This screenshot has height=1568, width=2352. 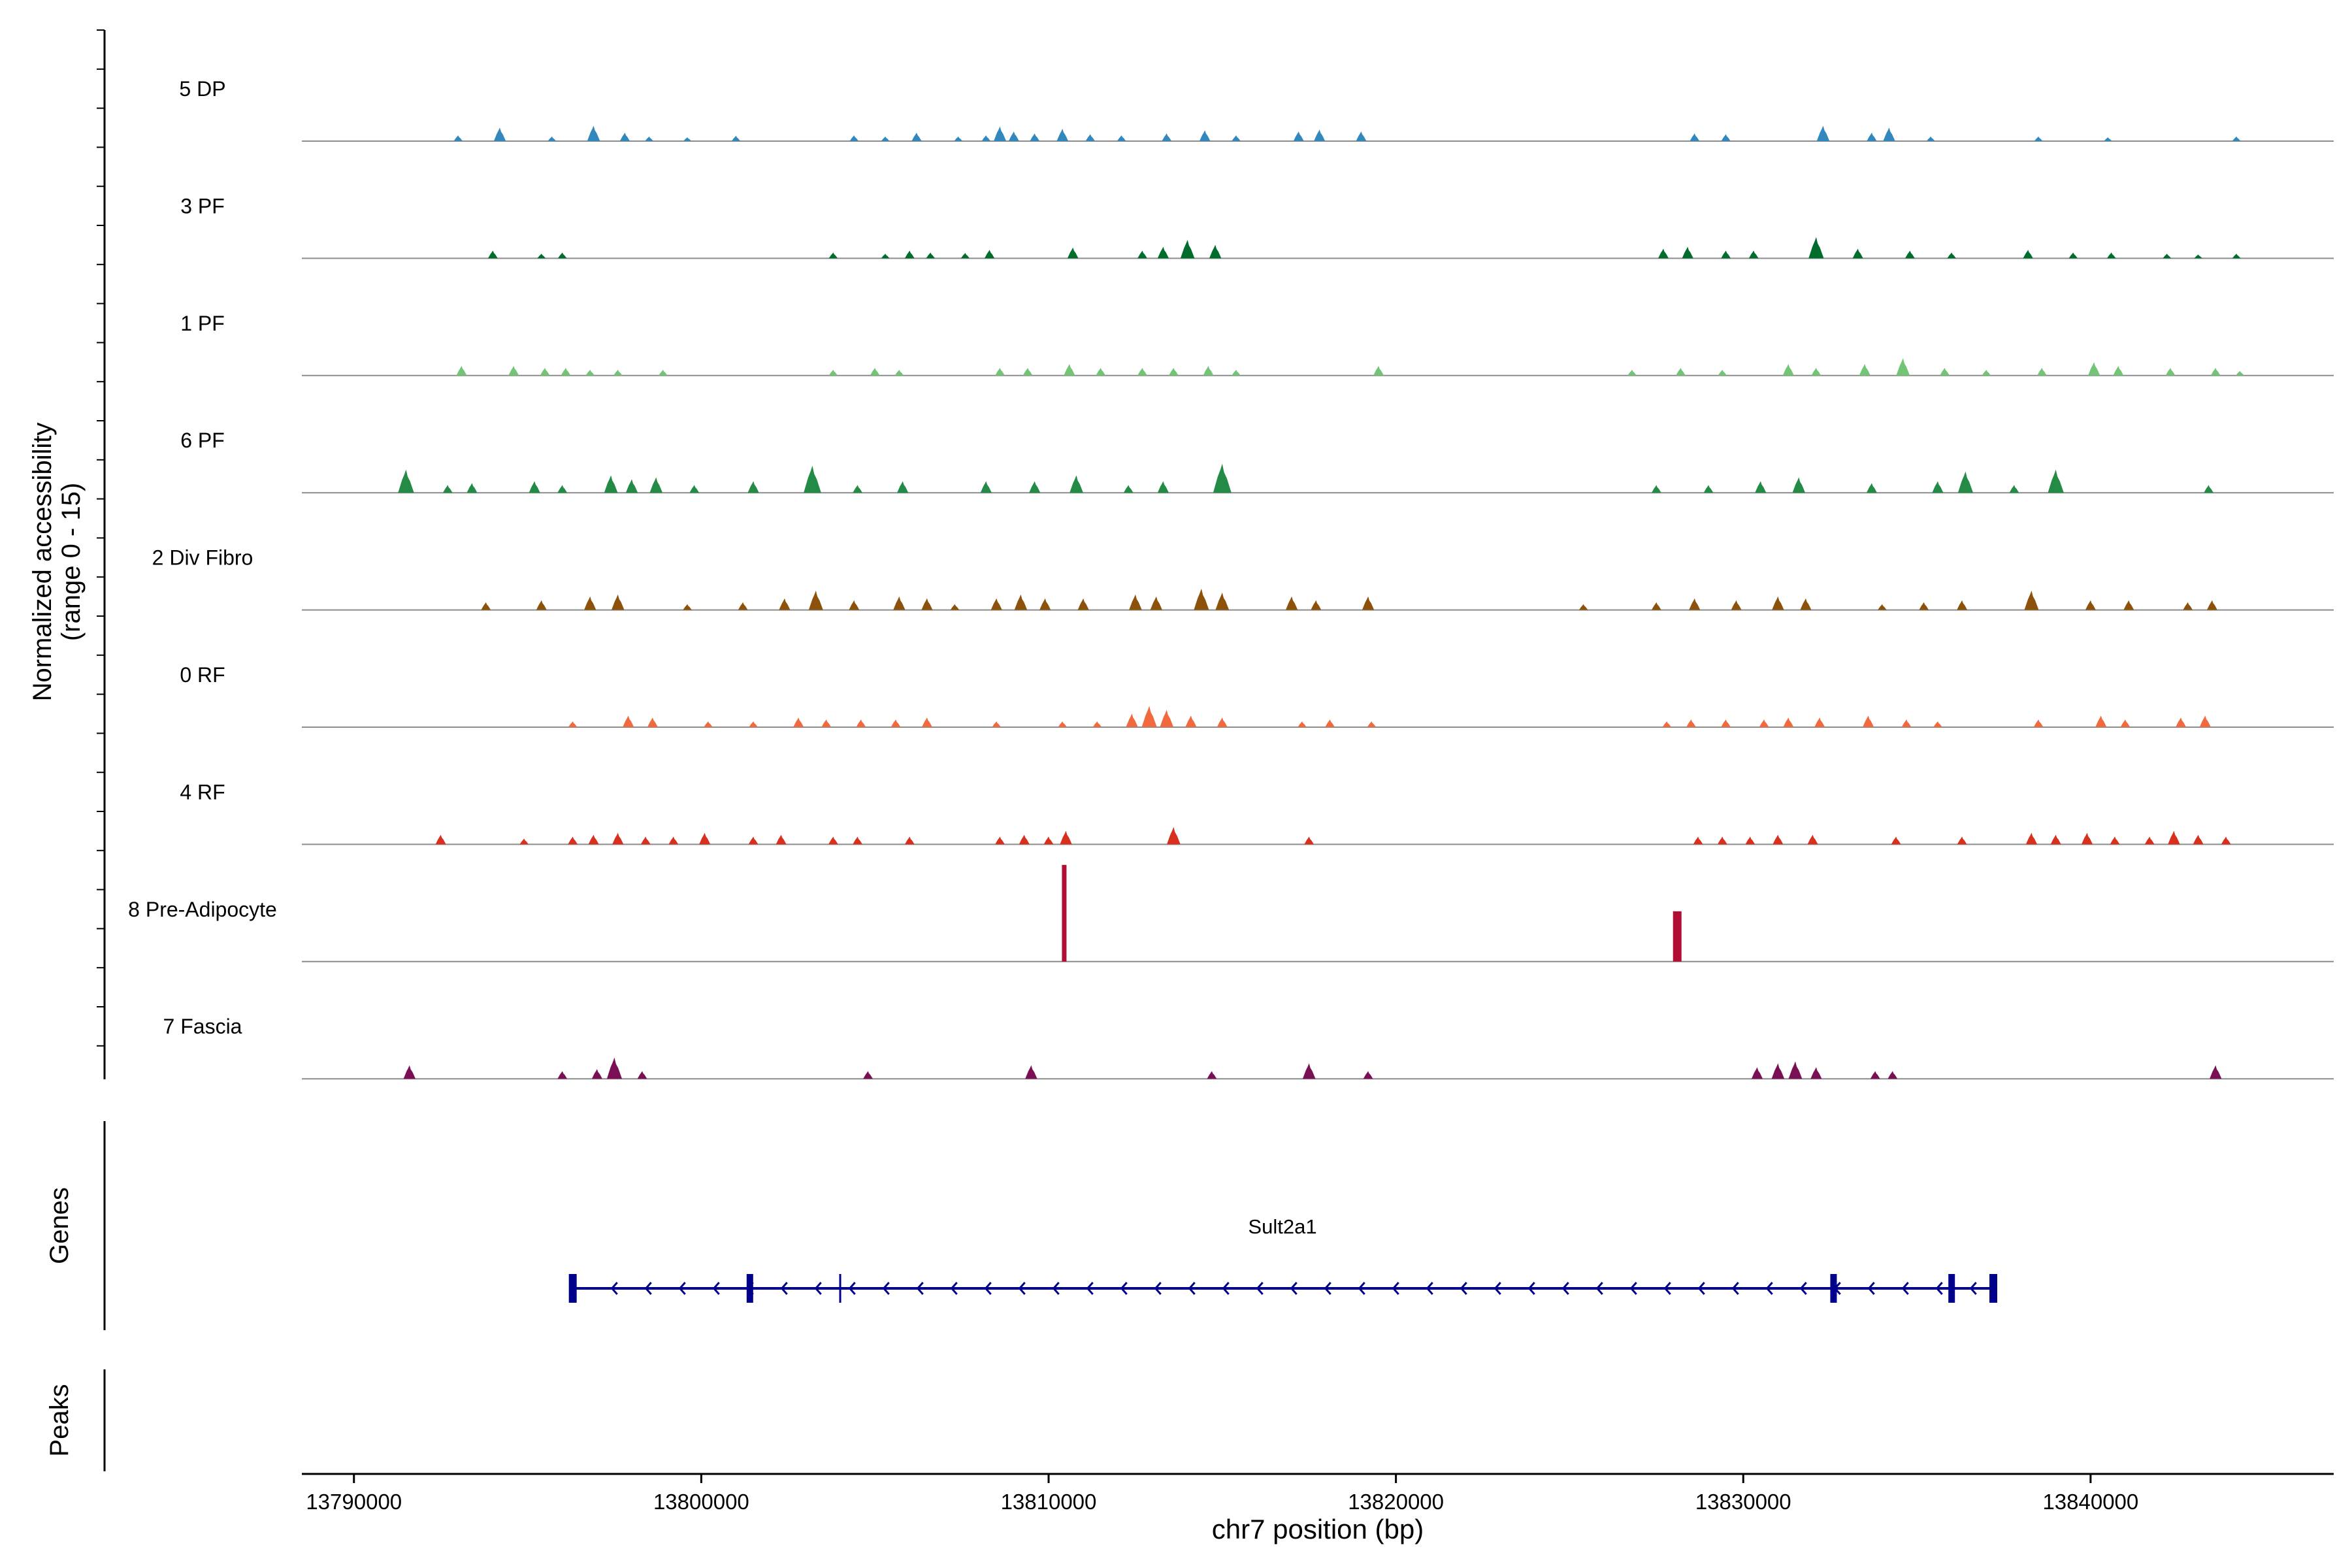 What do you see at coordinates (202, 1026) in the screenshot?
I see `track-label: 7 Fascia` at bounding box center [202, 1026].